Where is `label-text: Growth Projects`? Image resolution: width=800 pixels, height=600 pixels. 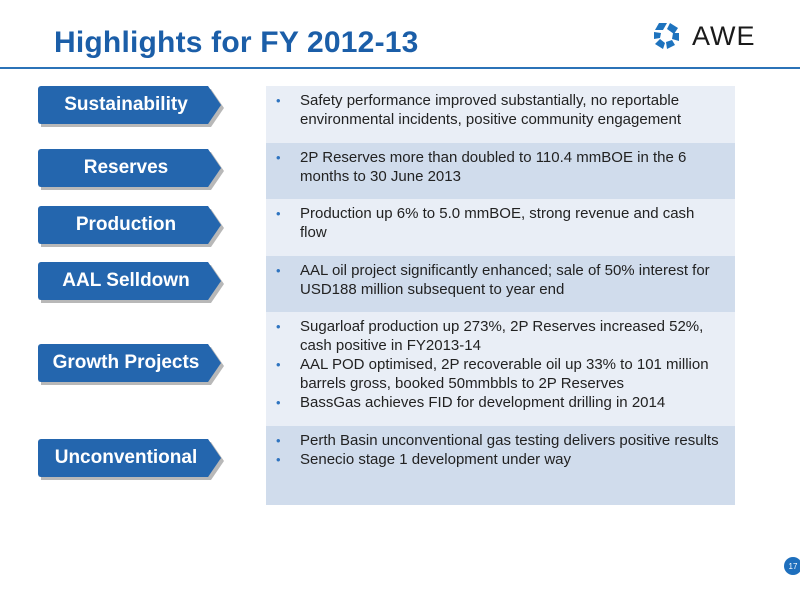 label-text: Growth Projects is located at coordinates (126, 362).